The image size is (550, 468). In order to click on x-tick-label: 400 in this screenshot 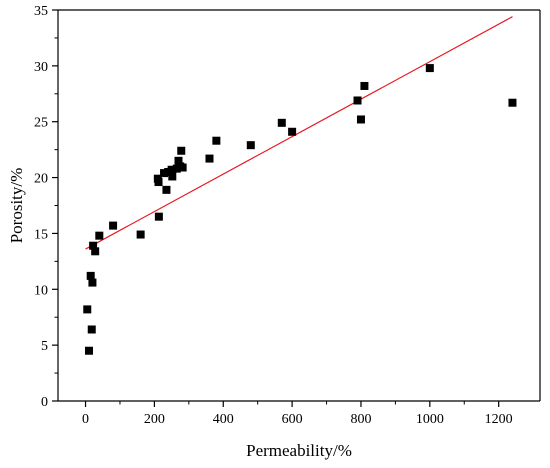, I will do `click(223, 419)`.